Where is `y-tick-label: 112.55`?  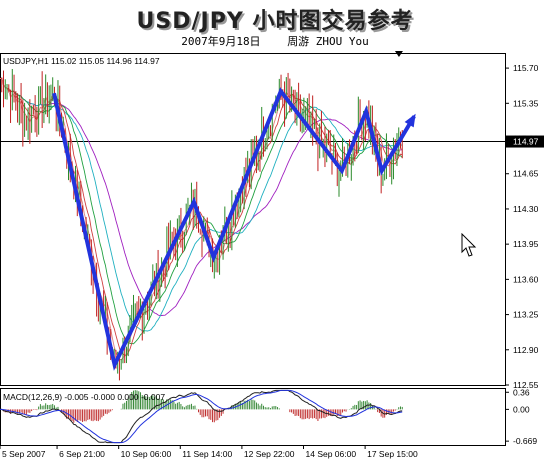 y-tick-label: 112.55 is located at coordinates (526, 385).